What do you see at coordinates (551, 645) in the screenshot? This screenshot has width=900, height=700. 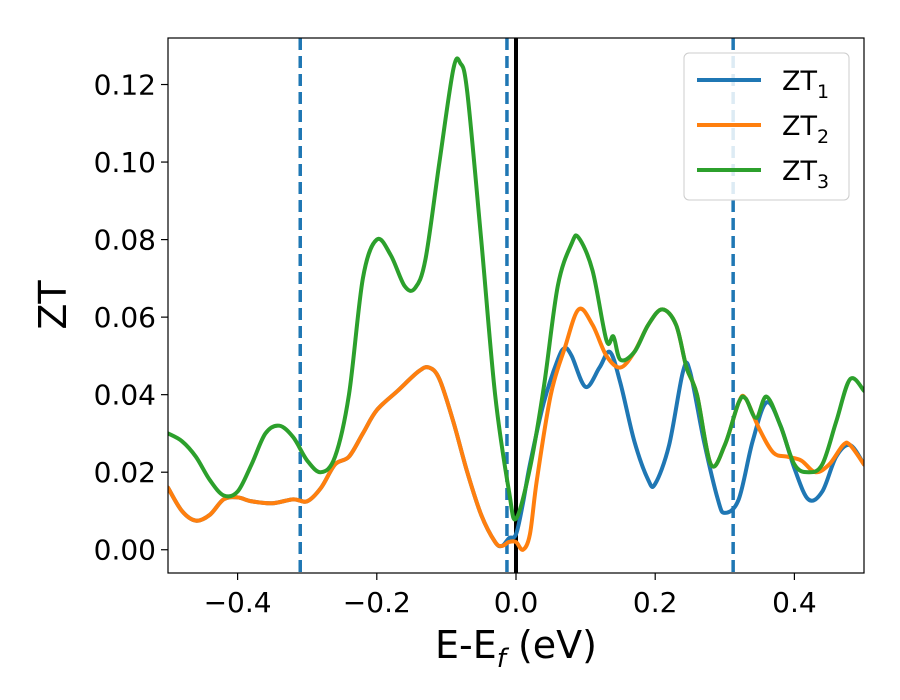 I see `x-axis-label-unit: (eV)` at bounding box center [551, 645].